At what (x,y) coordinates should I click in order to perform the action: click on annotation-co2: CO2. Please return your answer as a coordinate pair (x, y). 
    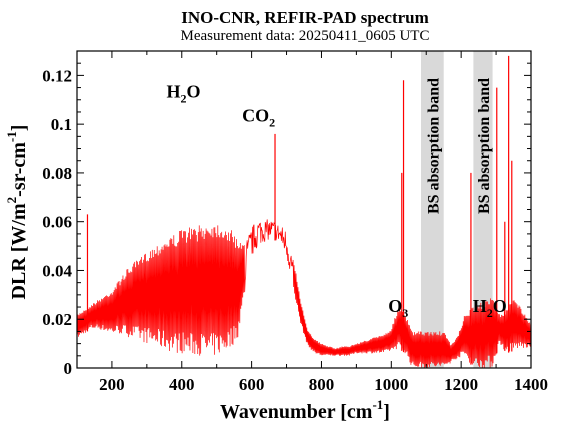
    Looking at the image, I should click on (258, 118).